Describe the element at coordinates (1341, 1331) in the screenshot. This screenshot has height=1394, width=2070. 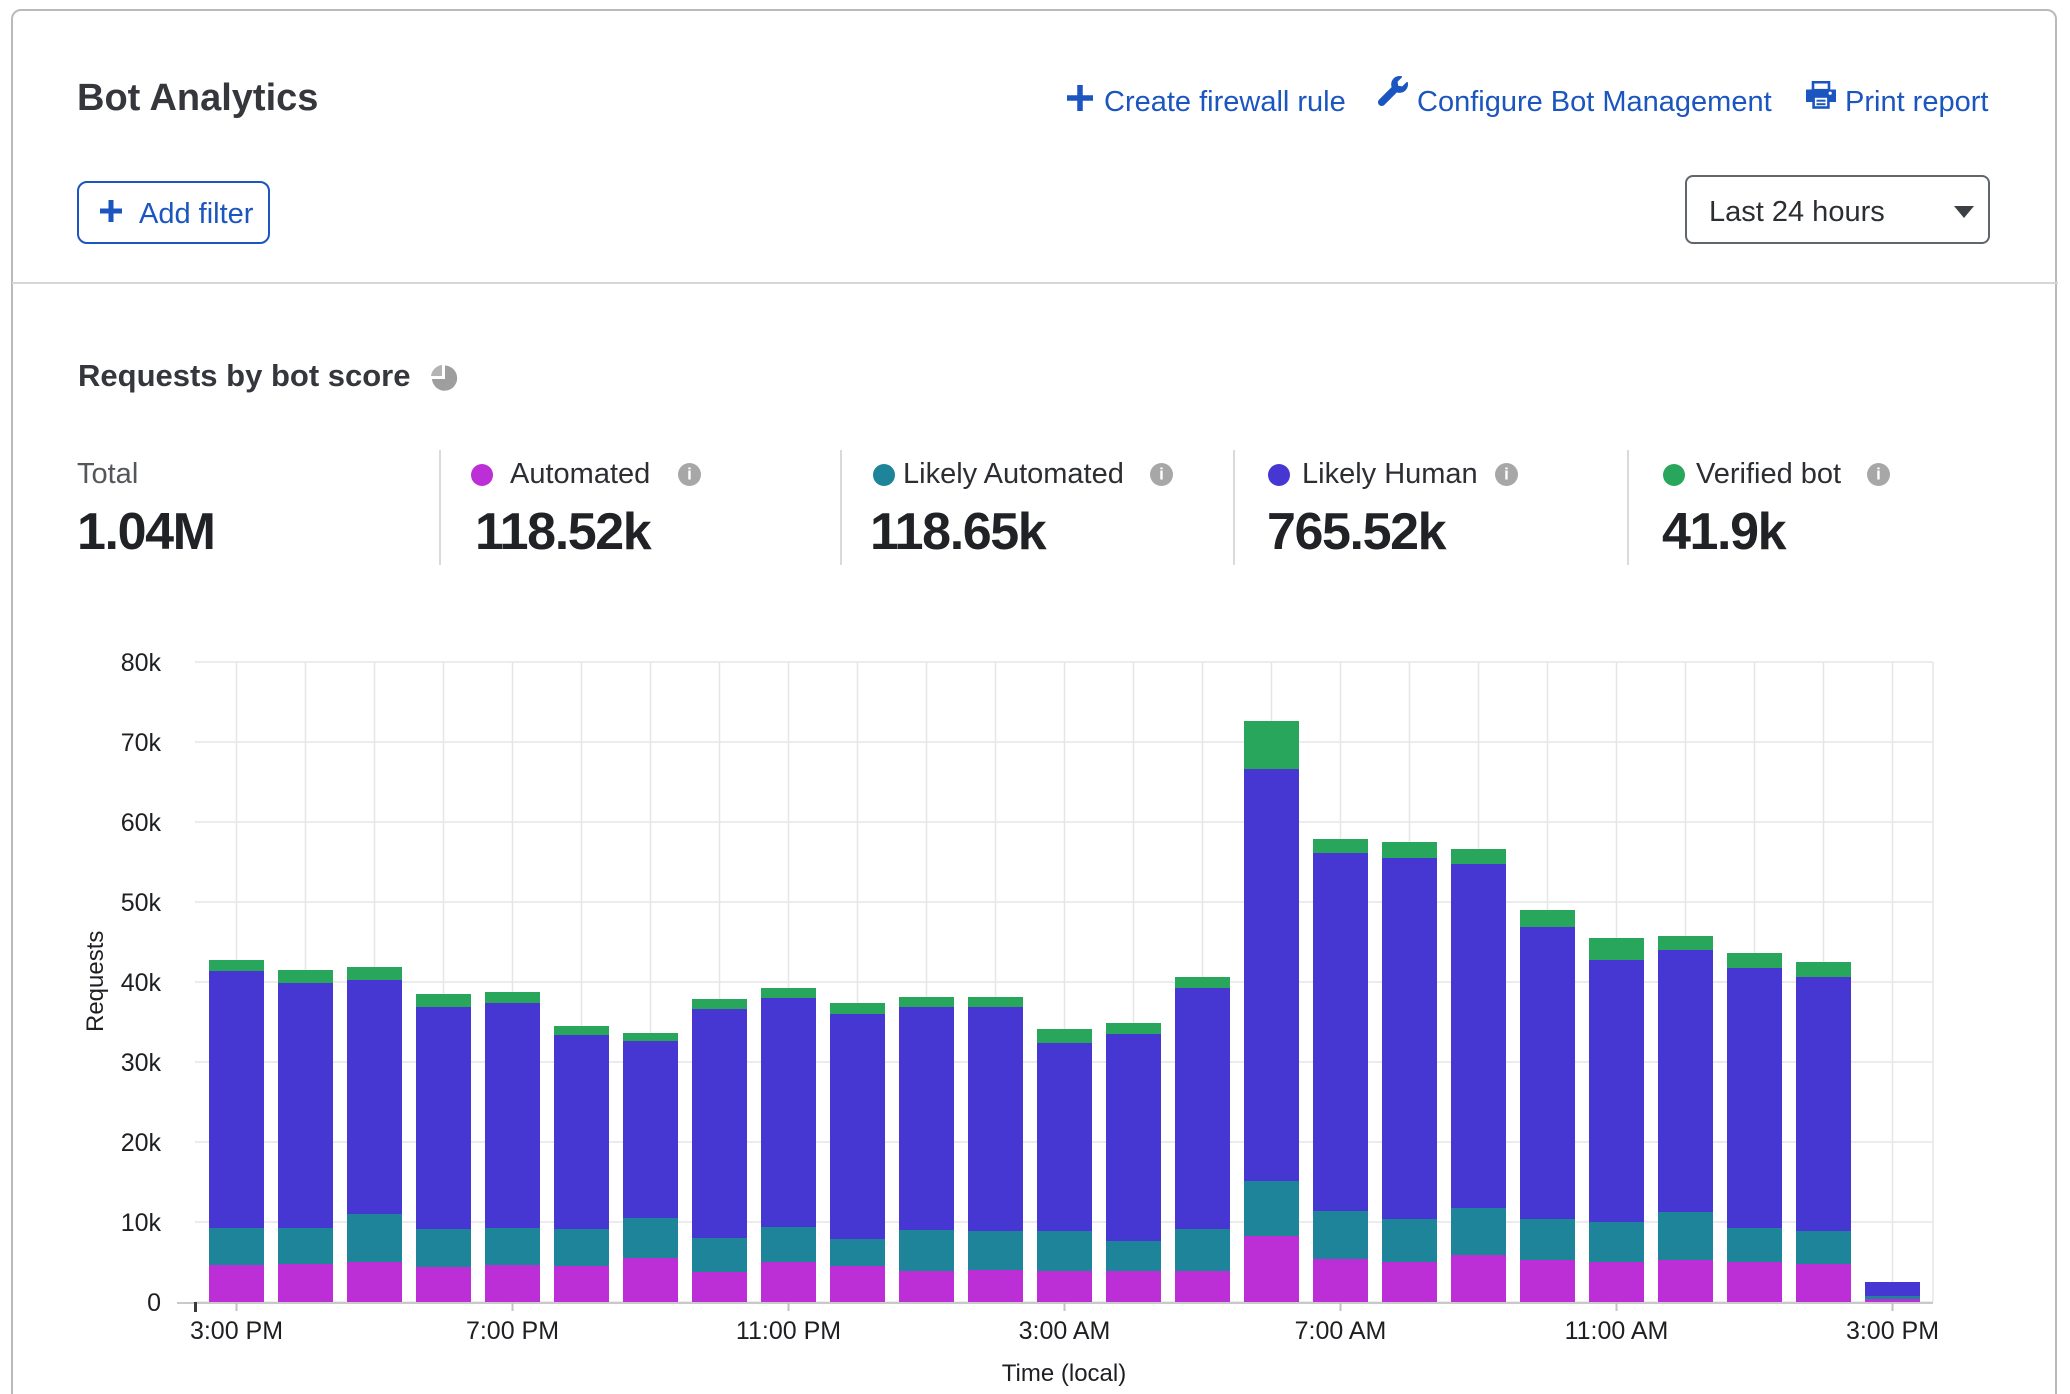
I see `svg-text: 7:00 AM` at that location.